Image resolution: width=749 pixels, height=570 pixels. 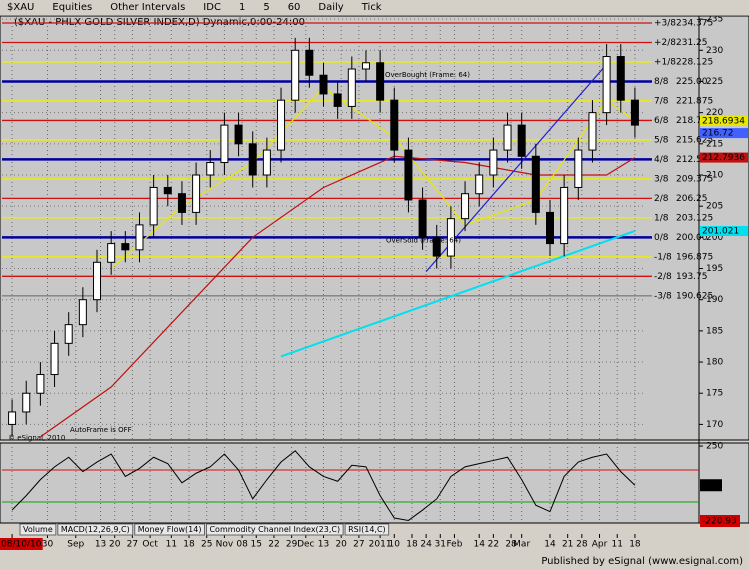 What do you see at coordinates (511, 545) in the screenshot?
I see `x-tick-label: 28` at bounding box center [511, 545].